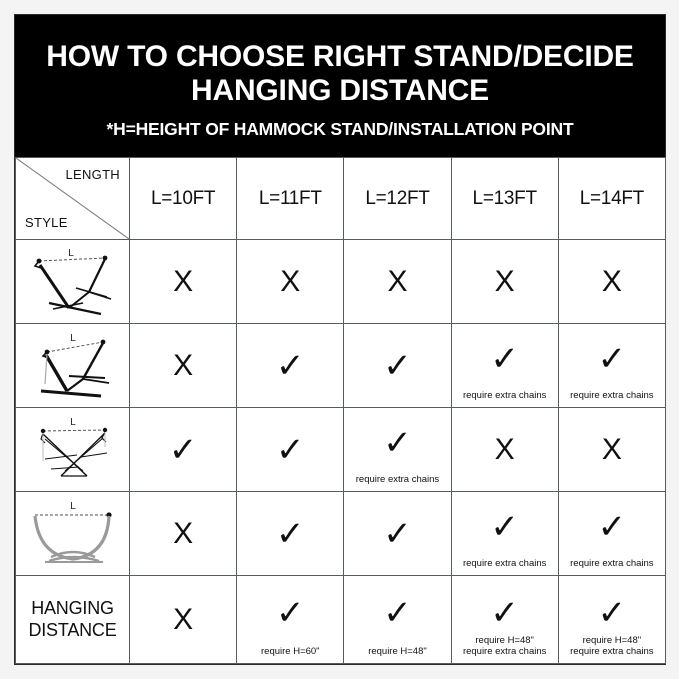 The width and height of the screenshot is (679, 679). I want to click on hanging-distance-label: HANGING DISTANCE, so click(72, 618).